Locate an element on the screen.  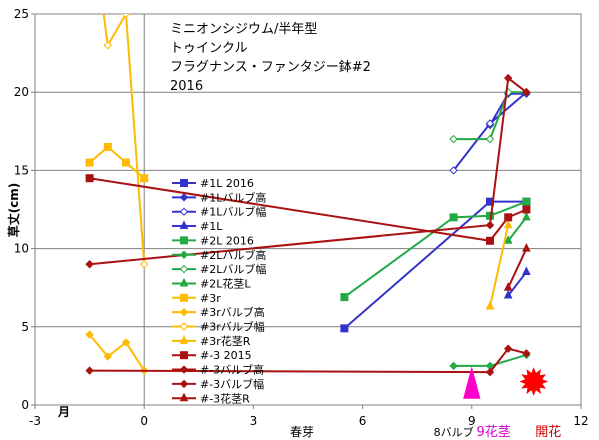
legend-item: #3rバルブ高 is located at coordinates (218, 312).